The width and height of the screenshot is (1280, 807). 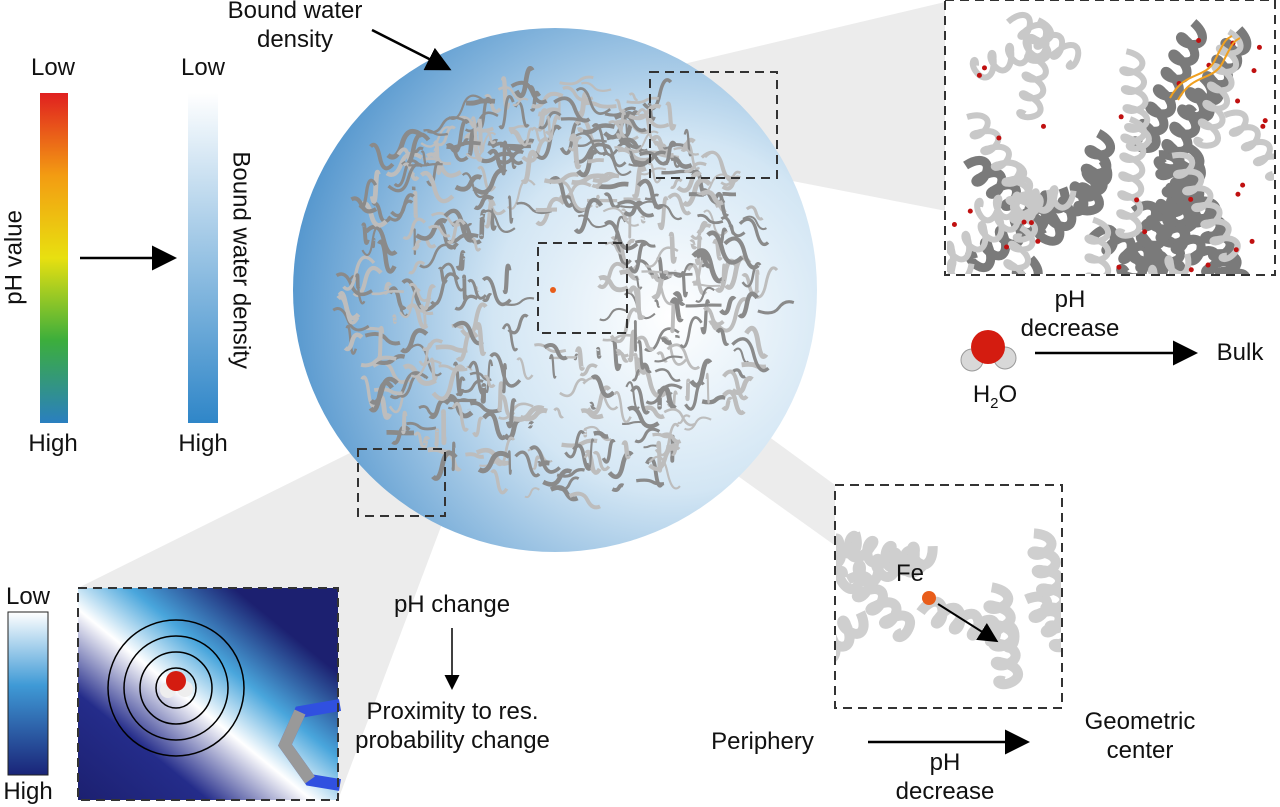 What do you see at coordinates (295, 26) in the screenshot?
I see `annotation: Bound water density` at bounding box center [295, 26].